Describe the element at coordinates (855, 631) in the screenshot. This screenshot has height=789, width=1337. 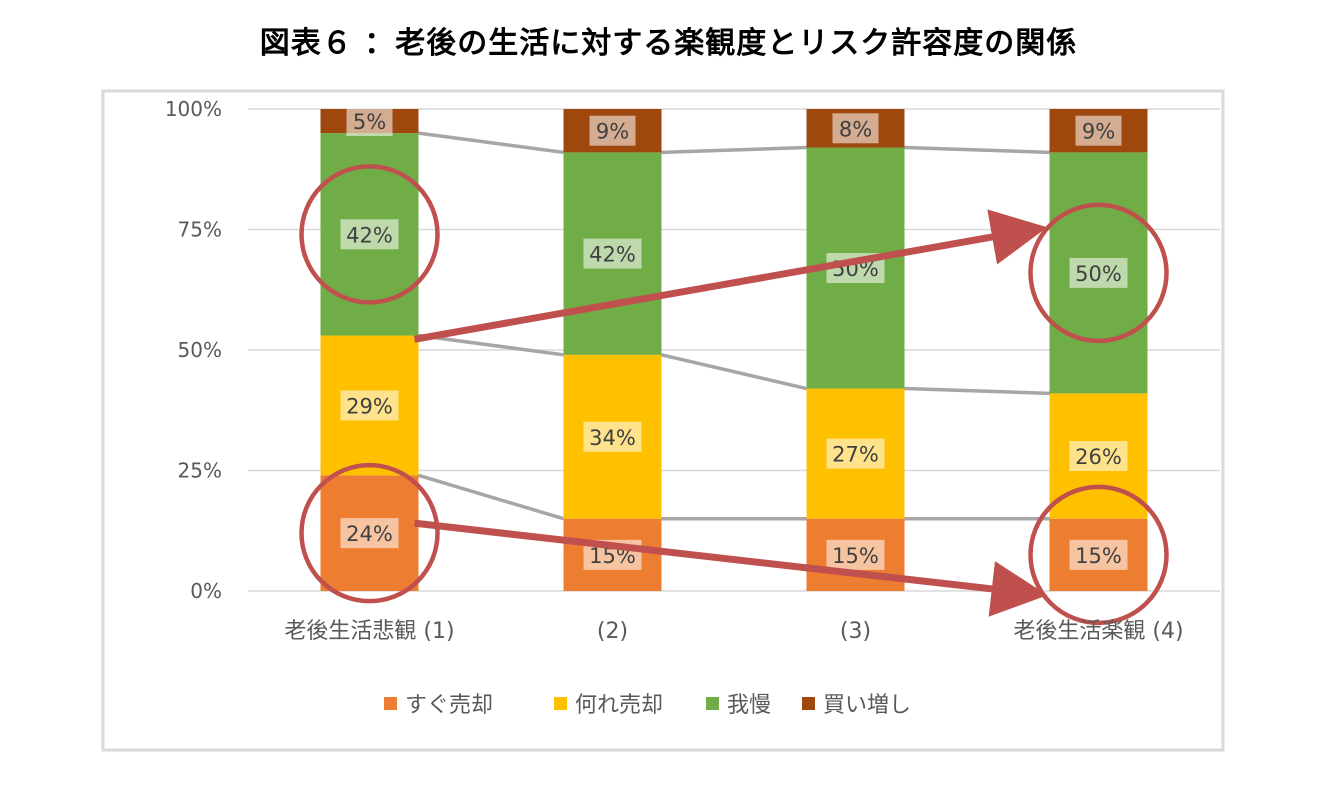
I see `x-tick-label: (3)` at that location.